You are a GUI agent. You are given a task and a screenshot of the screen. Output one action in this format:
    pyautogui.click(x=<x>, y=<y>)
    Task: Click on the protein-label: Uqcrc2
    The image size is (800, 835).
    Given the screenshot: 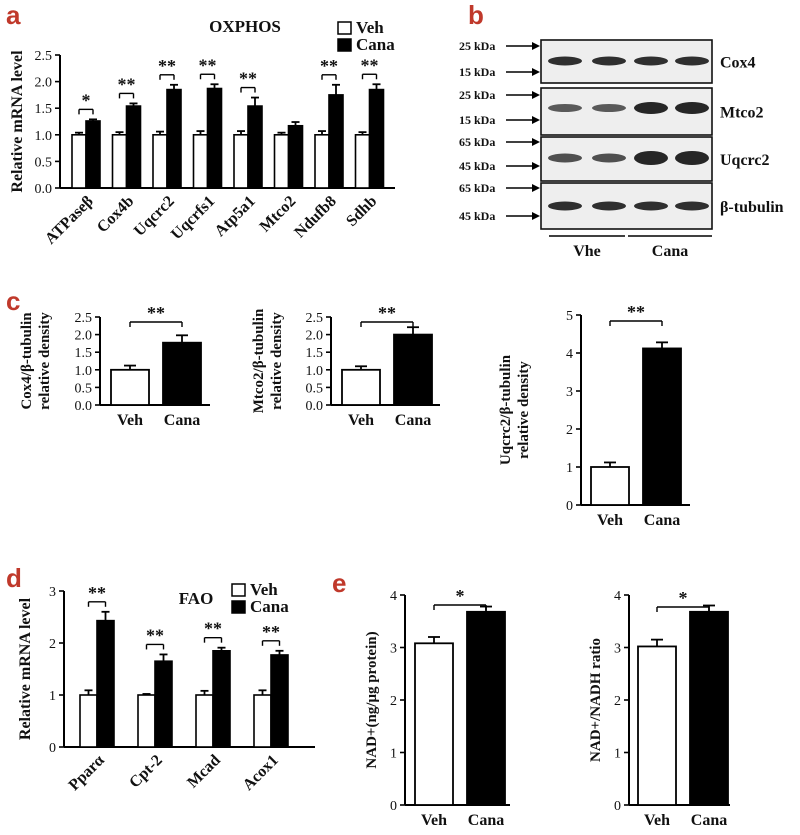 What is the action you would take?
    pyautogui.click(x=744, y=160)
    